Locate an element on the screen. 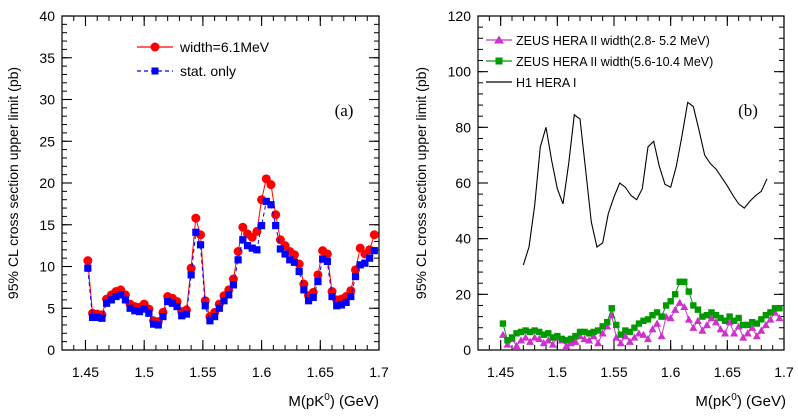  y-tick-label: 15 is located at coordinates (47, 225).